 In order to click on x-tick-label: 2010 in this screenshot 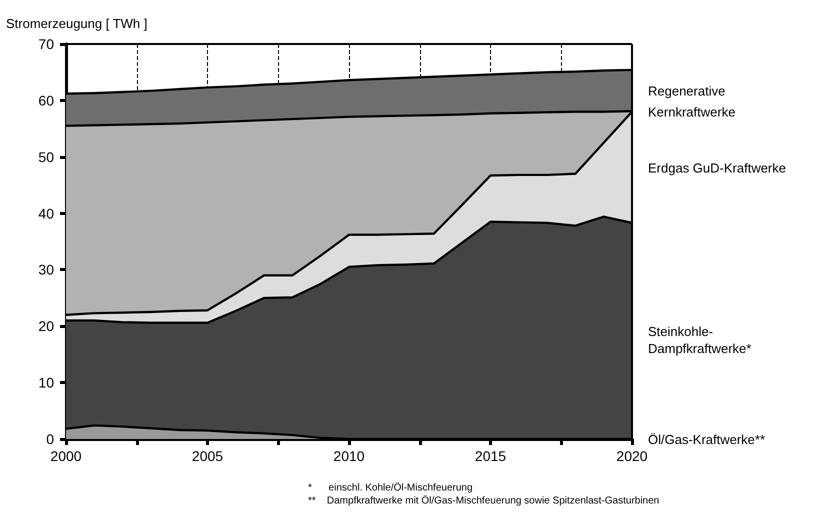, I will do `click(349, 456)`.